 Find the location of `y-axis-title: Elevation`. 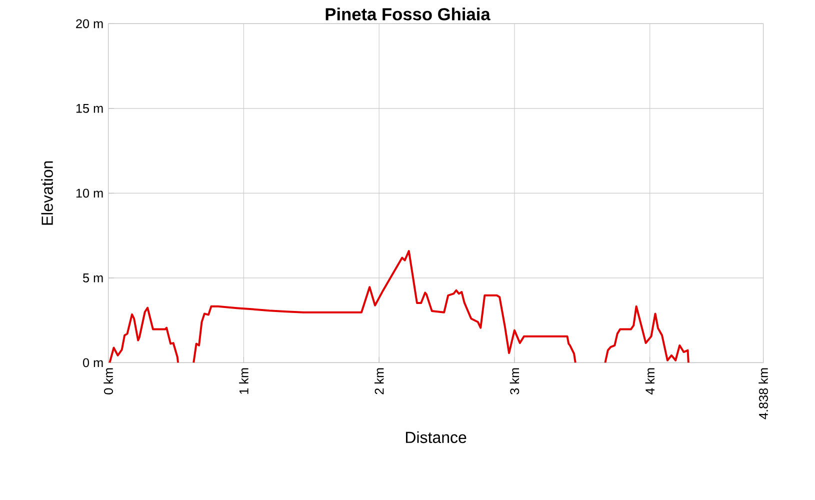

y-axis-title: Elevation is located at coordinates (47, 193).